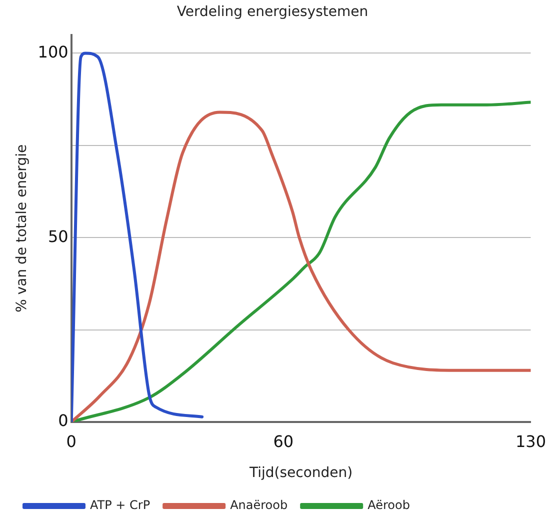 The height and width of the screenshot is (526, 549). I want to click on y-axis-title: % van de totale energie, so click(22, 228).